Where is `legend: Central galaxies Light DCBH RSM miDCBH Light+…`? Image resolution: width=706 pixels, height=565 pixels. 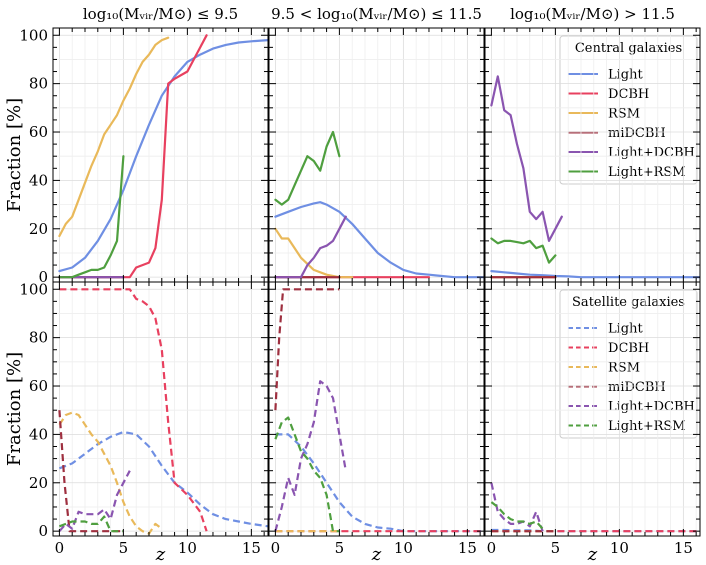
legend: Central galaxies Light DCBH RSM miDCBH Light+… is located at coordinates (628, 110).